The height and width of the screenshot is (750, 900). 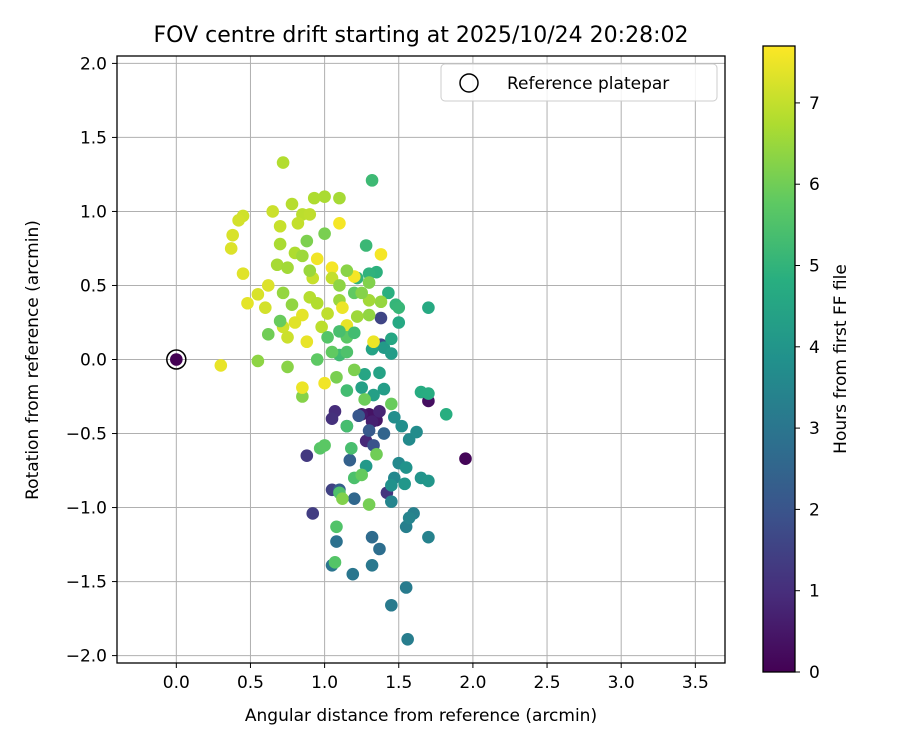 What do you see at coordinates (695, 683) in the screenshot?
I see `x-tick-label: 3.5` at bounding box center [695, 683].